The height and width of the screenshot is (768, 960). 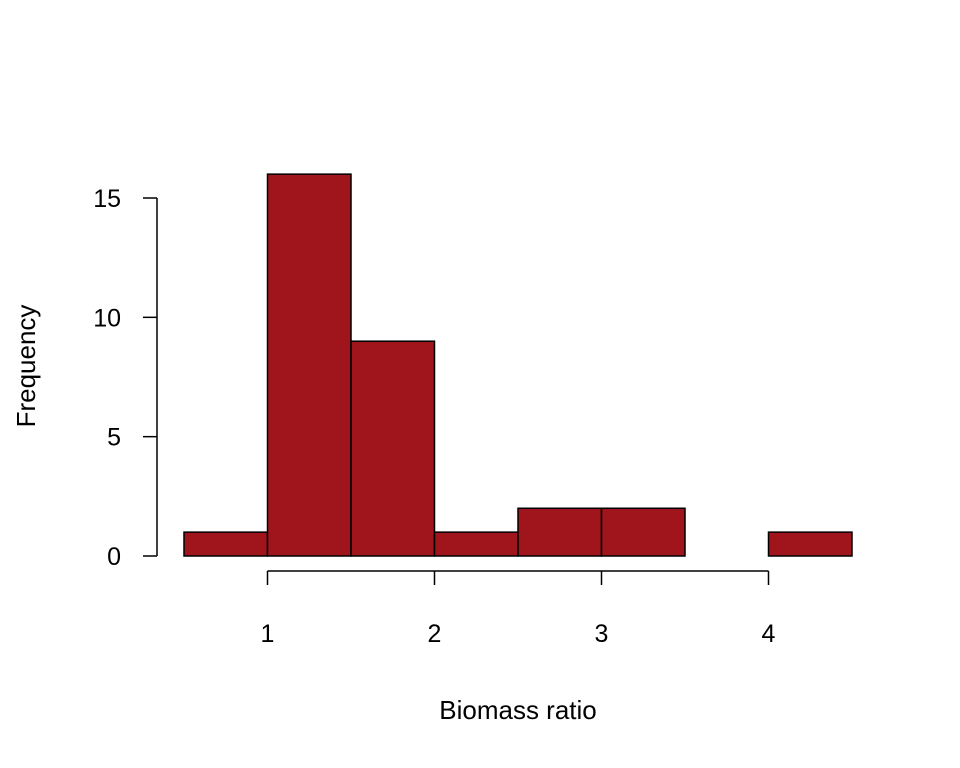 I want to click on y-axis-ticks: 0 5 10 15, so click(x=125, y=378).